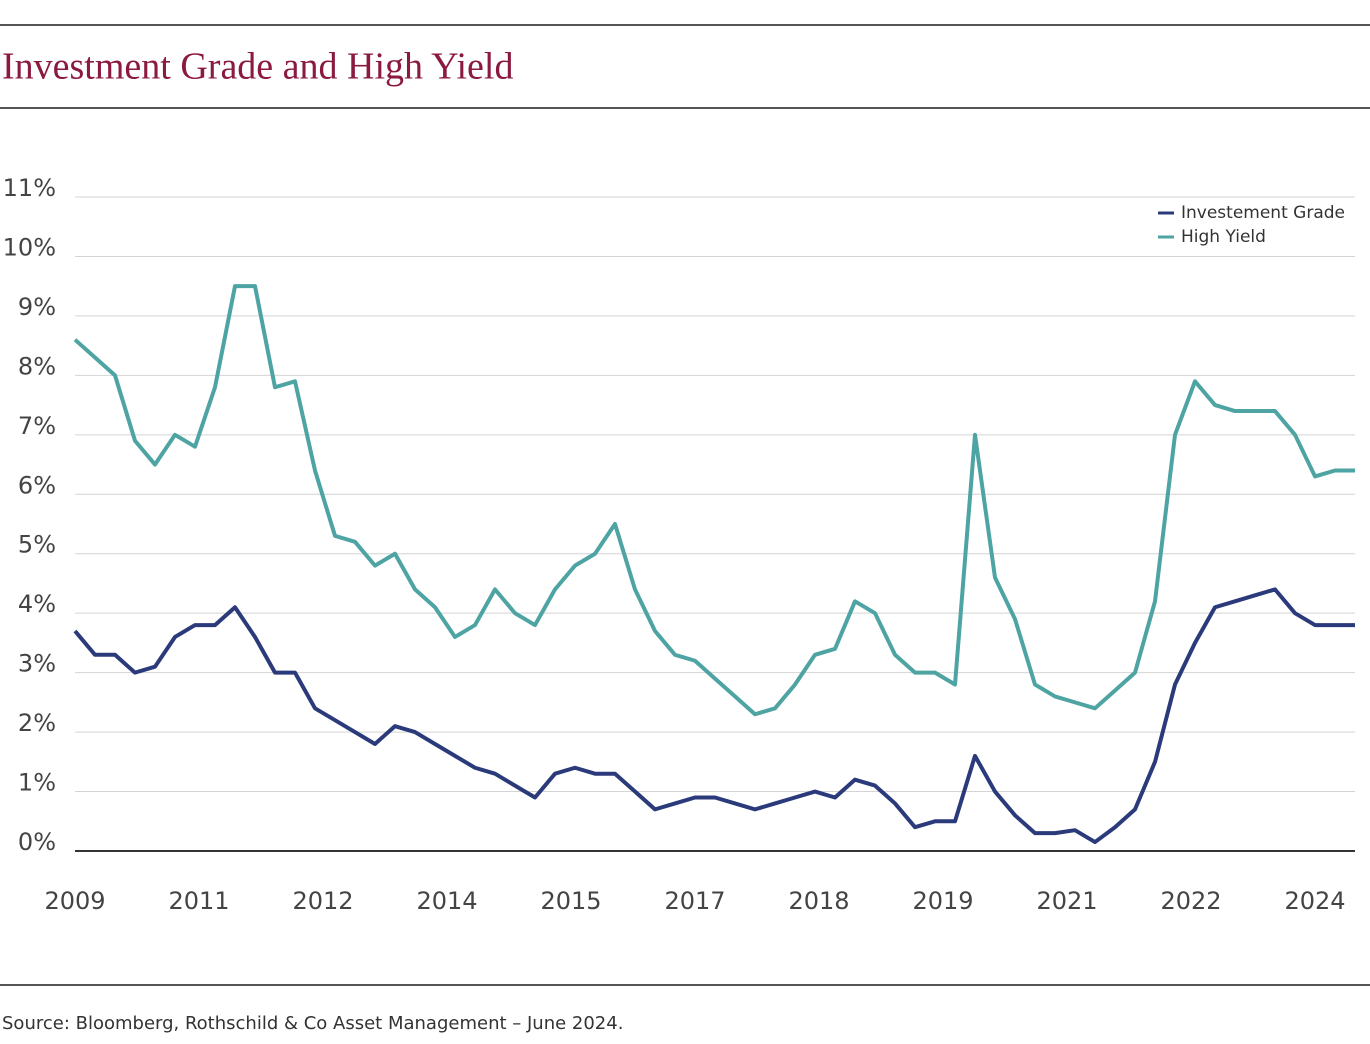  I want to click on x-tick-label: 2015, so click(570, 901).